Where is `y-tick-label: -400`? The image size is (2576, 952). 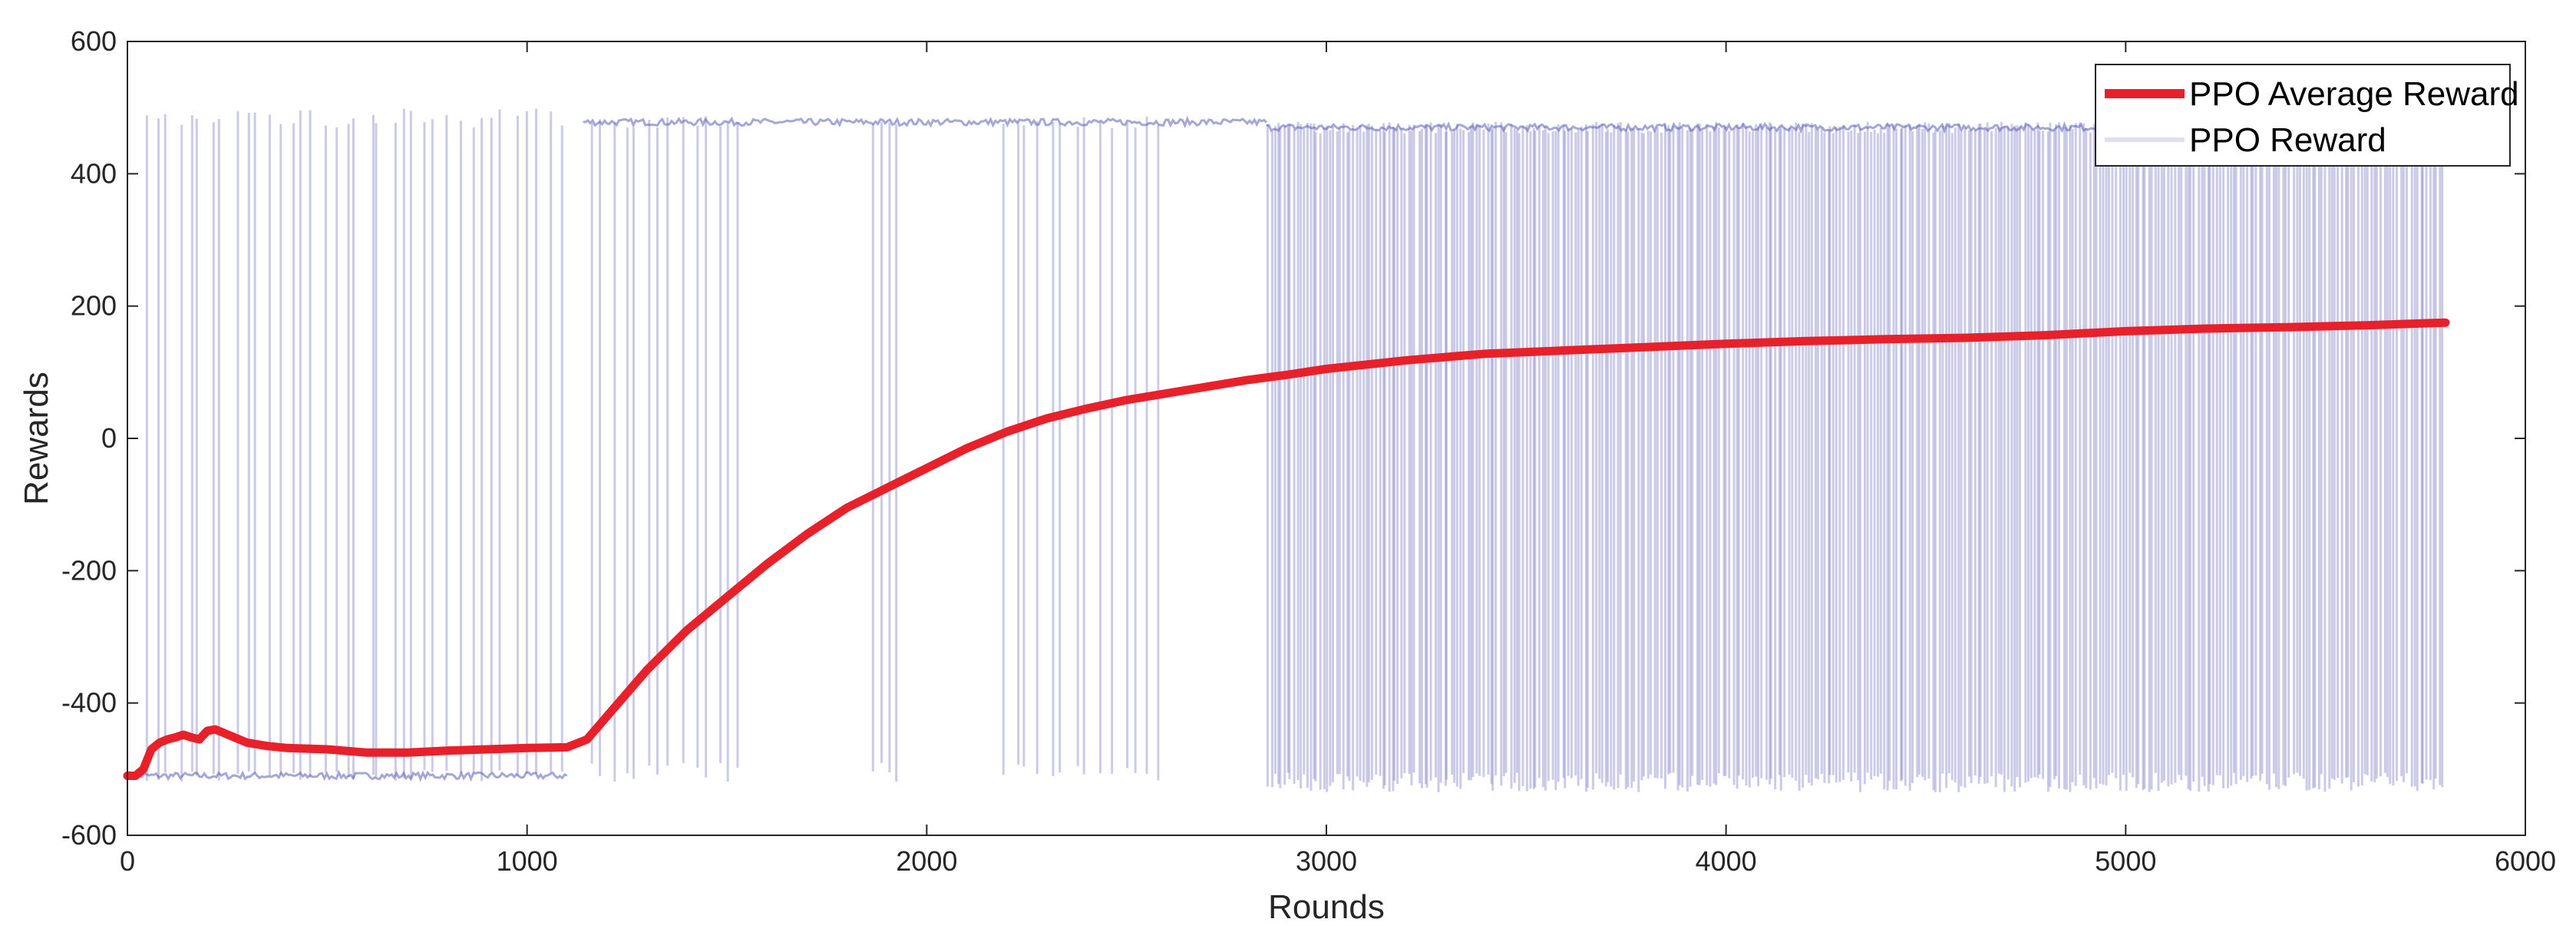
y-tick-label: -400 is located at coordinates (89, 703).